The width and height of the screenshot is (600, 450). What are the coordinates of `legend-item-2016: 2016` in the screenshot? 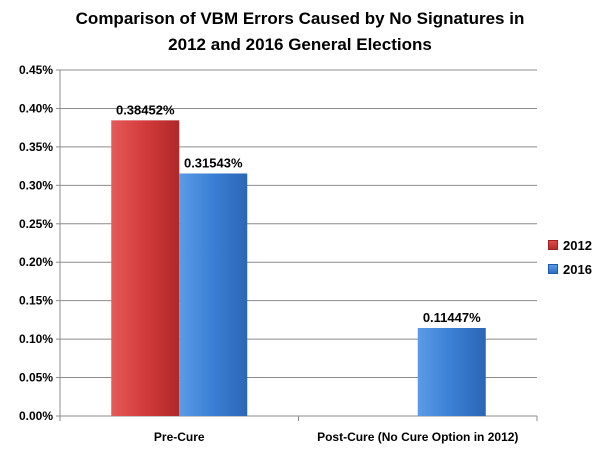 It's located at (570, 269).